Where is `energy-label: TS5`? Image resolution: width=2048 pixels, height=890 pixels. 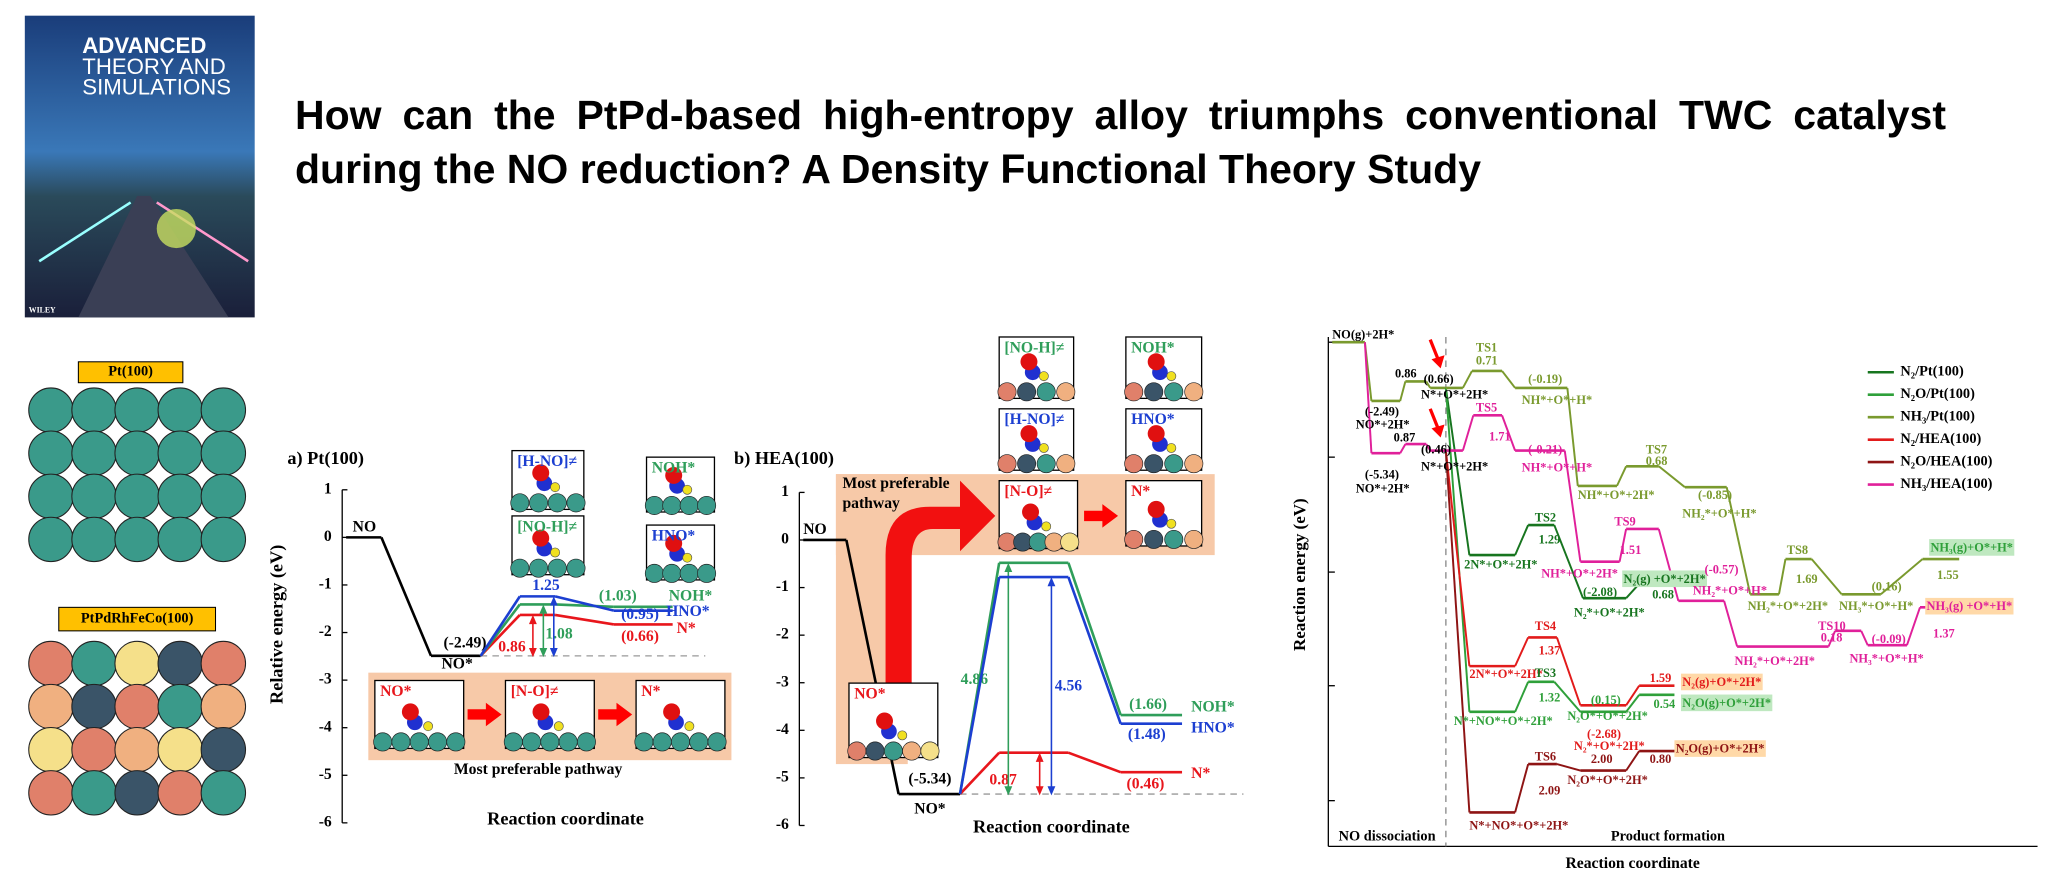 energy-label: TS5 is located at coordinates (1486, 408).